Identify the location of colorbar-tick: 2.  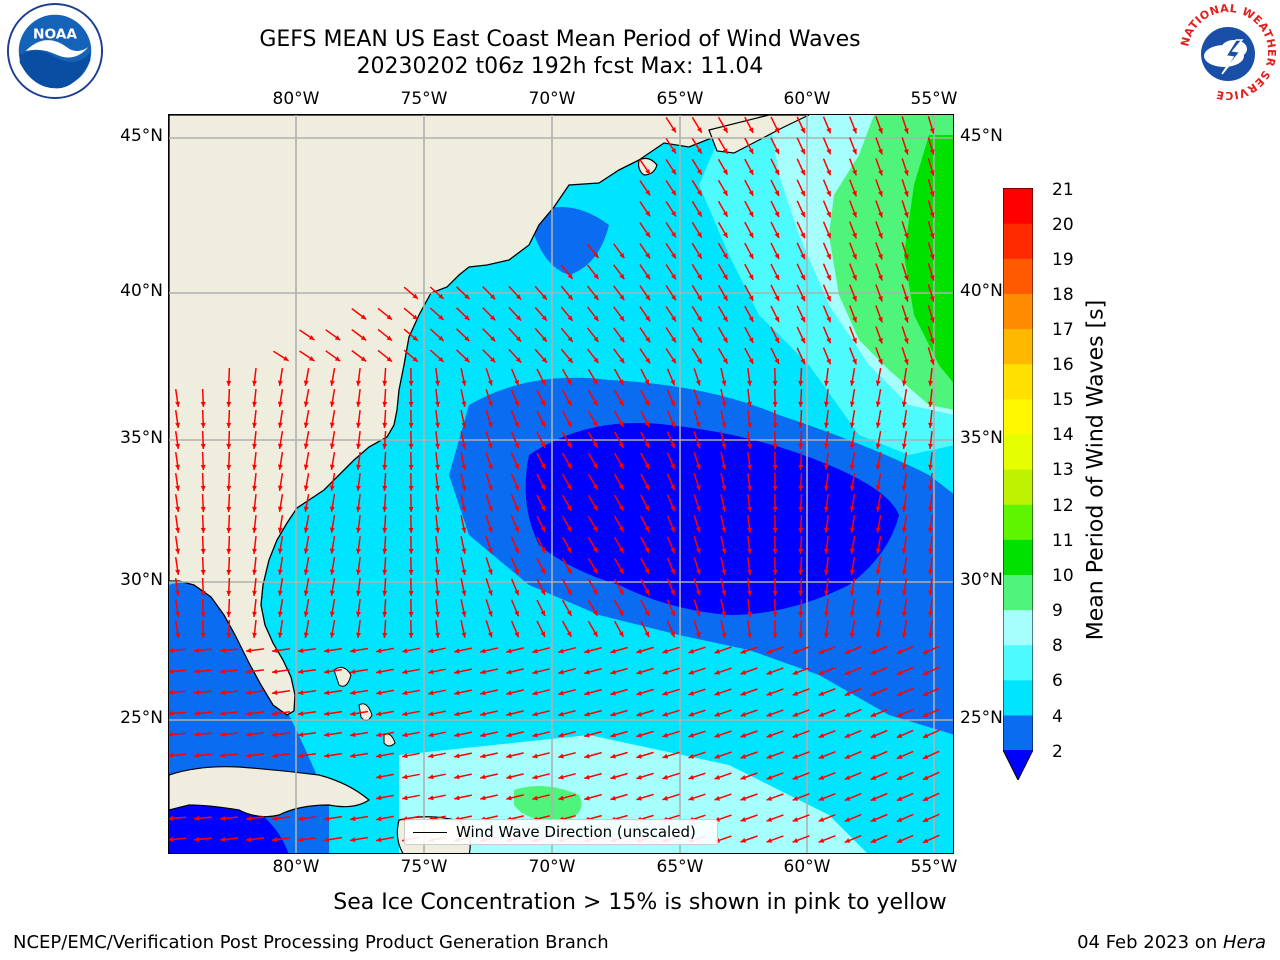
(1057, 752).